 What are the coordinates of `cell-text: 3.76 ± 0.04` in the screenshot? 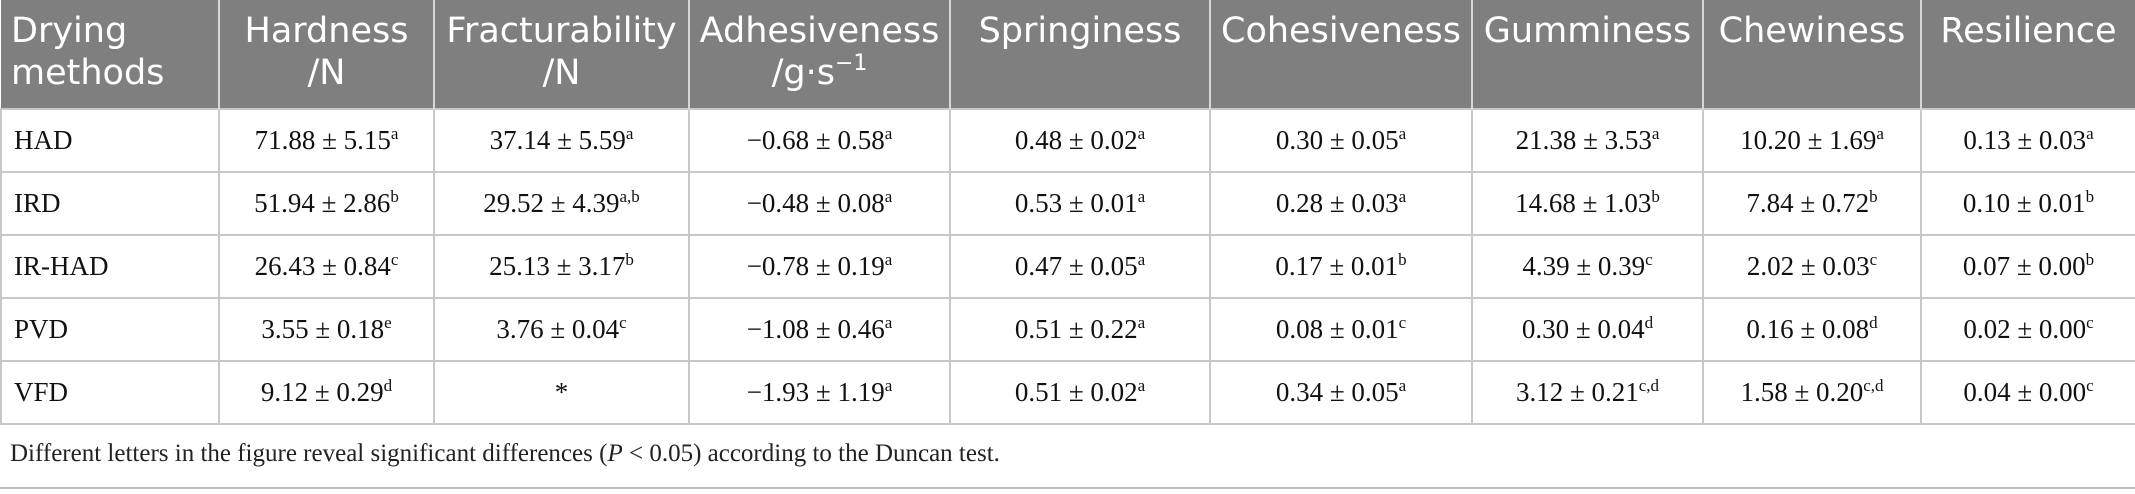 It's located at (558, 329).